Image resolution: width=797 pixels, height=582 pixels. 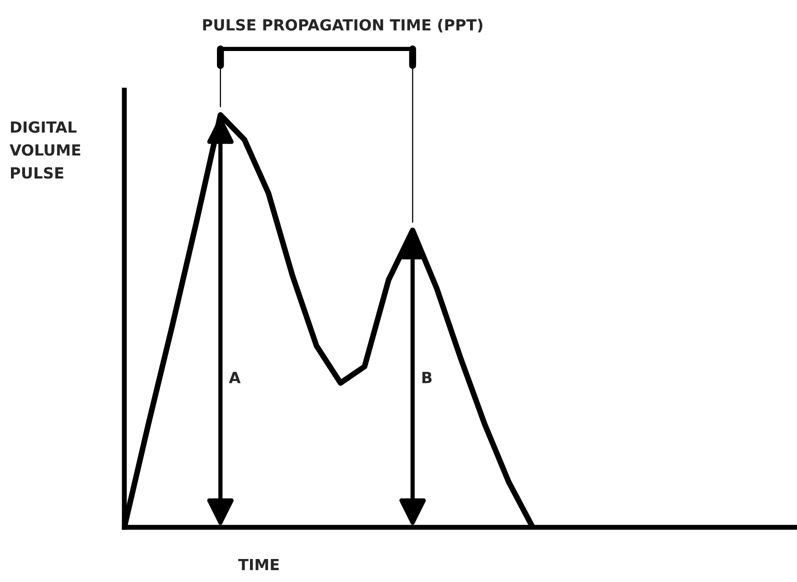 I want to click on chart-title: PULSE PROPAGATION TIME (PPT), so click(x=342, y=25).